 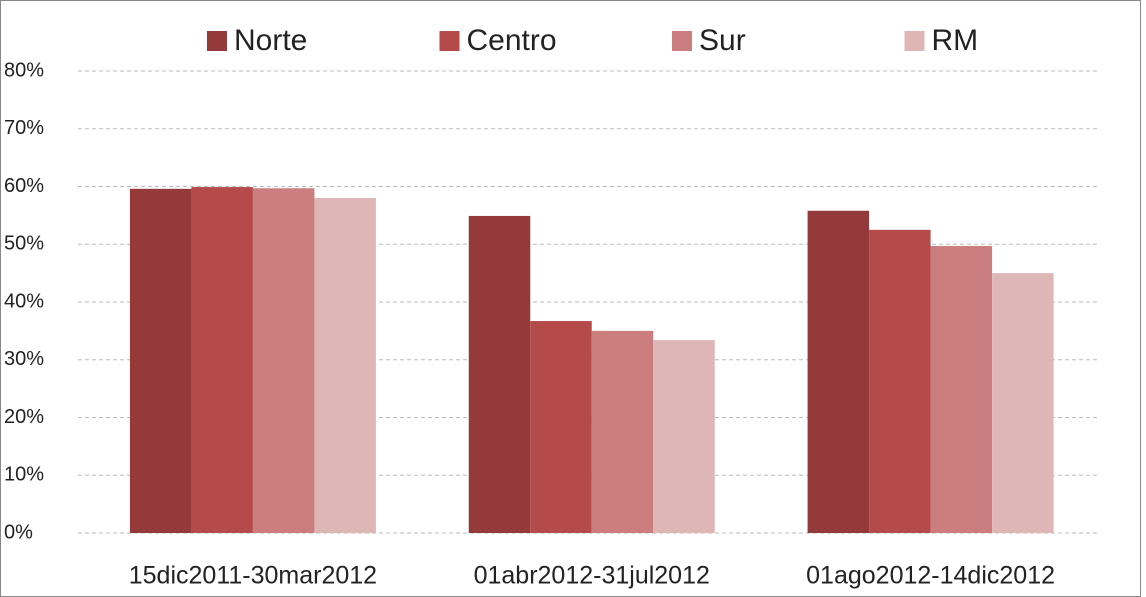 What do you see at coordinates (24, 417) in the screenshot?
I see `y-tick-label: 20%` at bounding box center [24, 417].